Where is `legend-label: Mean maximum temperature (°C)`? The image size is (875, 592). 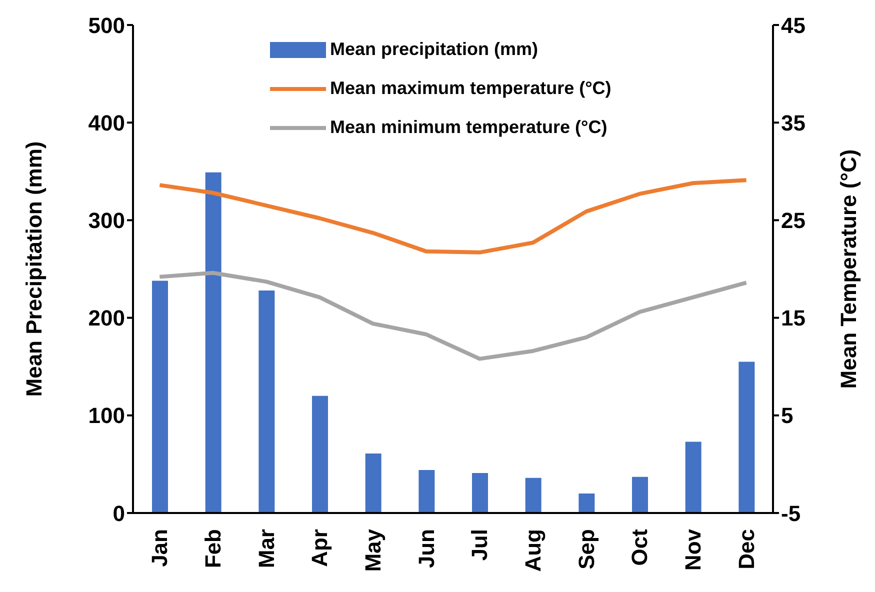
legend-label: Mean maximum temperature (°C) is located at coordinates (471, 88).